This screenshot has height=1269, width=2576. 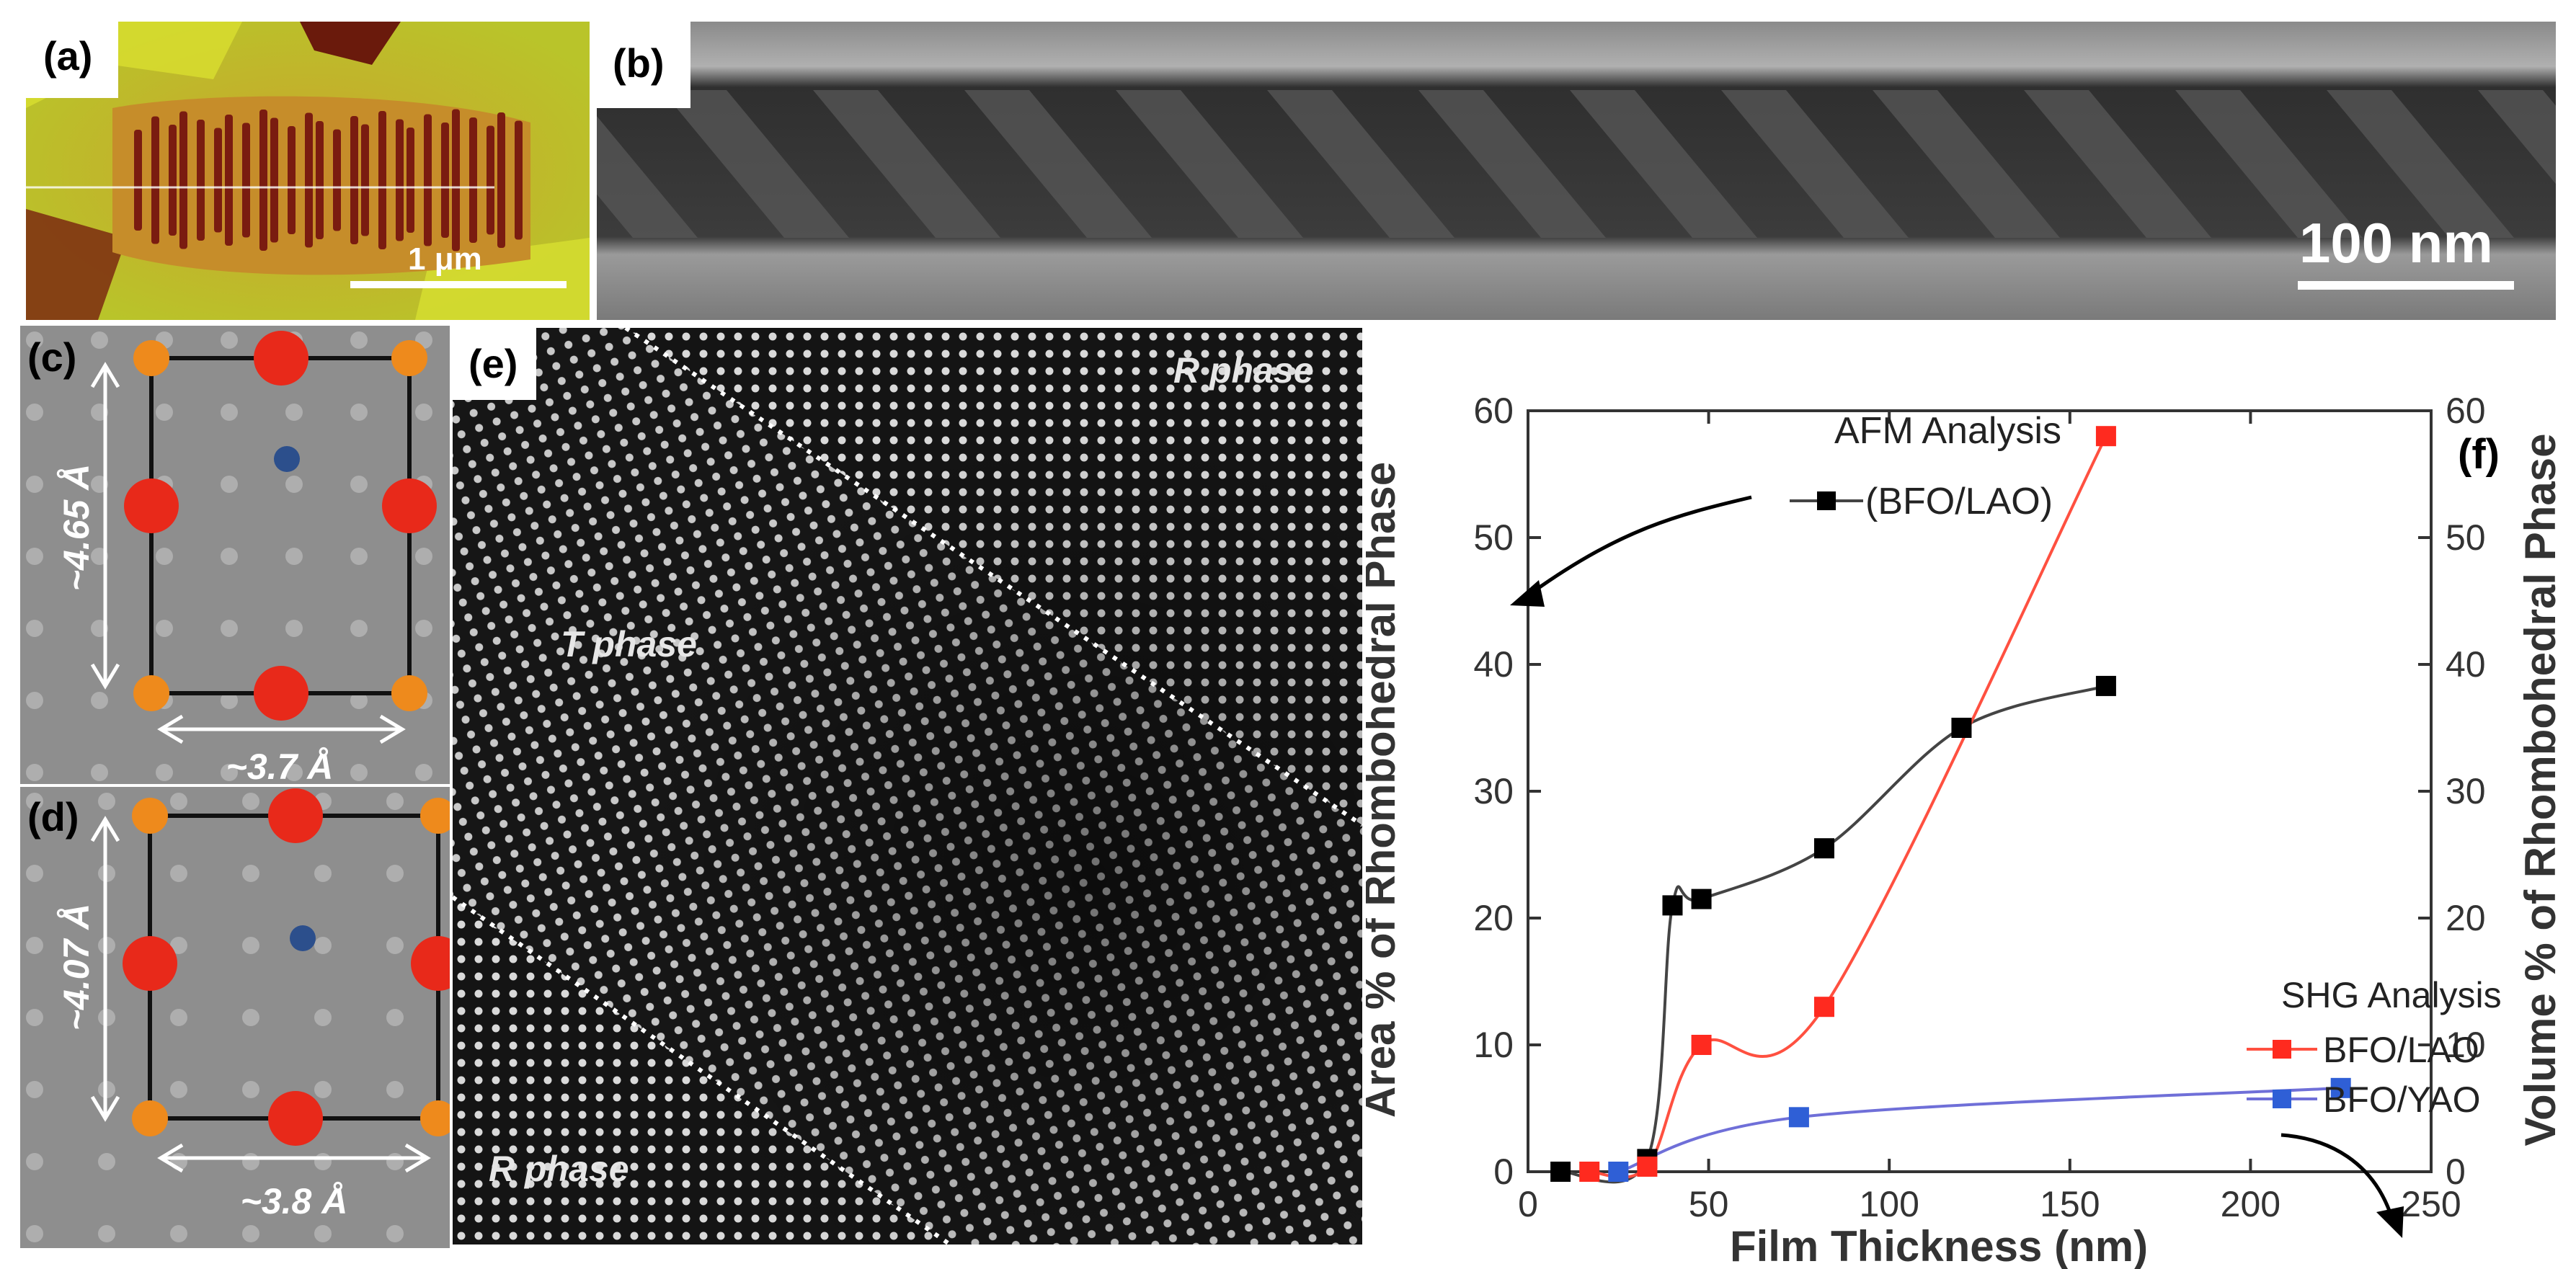 I want to click on panel-d: (d) ~4.07 Å ~3.8 Å, so click(x=235, y=1017).